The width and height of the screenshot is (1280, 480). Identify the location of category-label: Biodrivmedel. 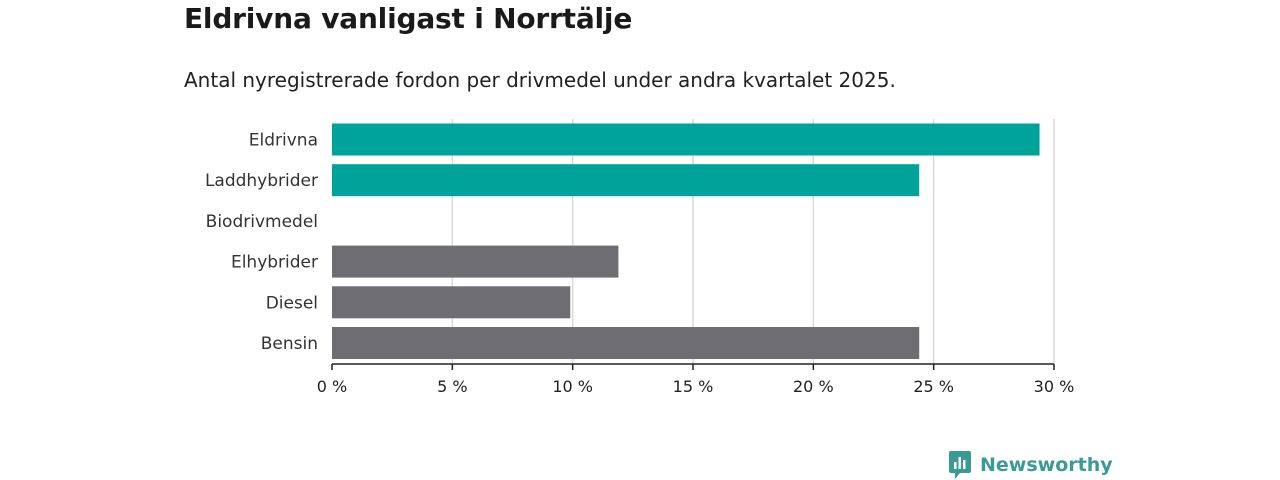
(262, 222).